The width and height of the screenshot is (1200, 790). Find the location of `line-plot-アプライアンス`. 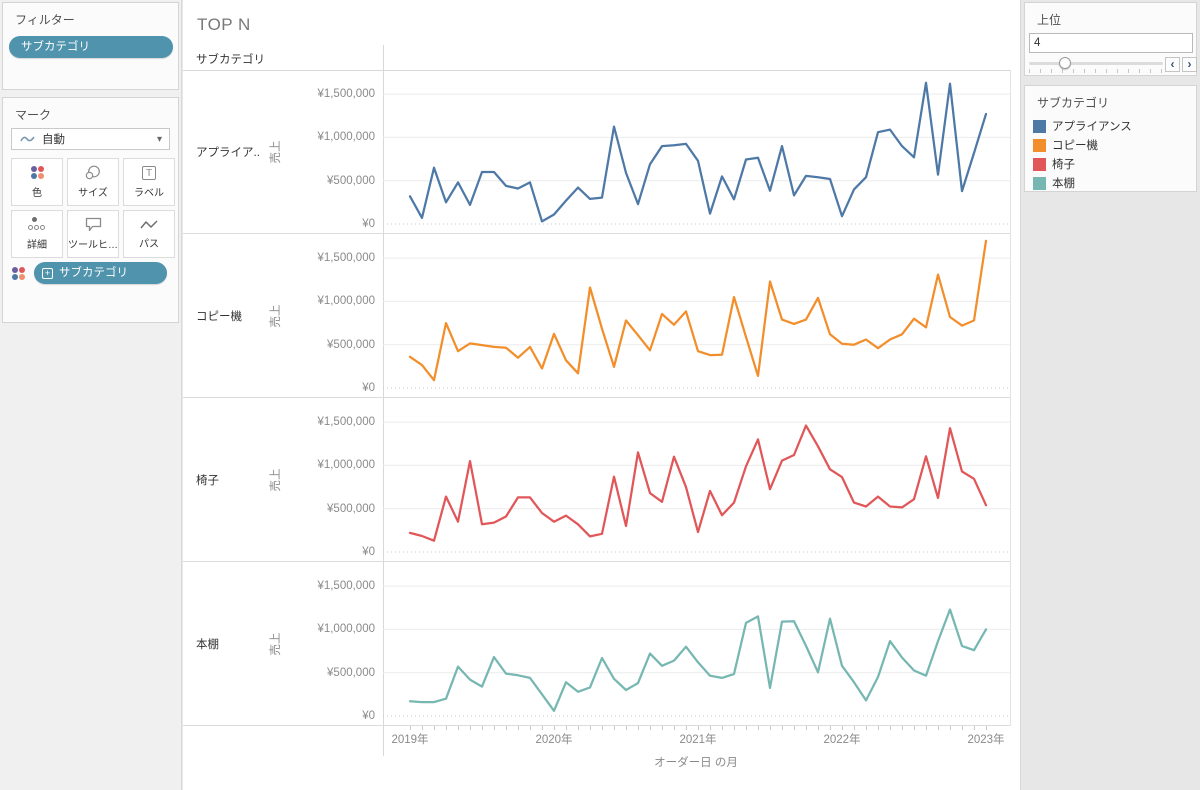

line-plot-アプライアンス is located at coordinates (696, 152).